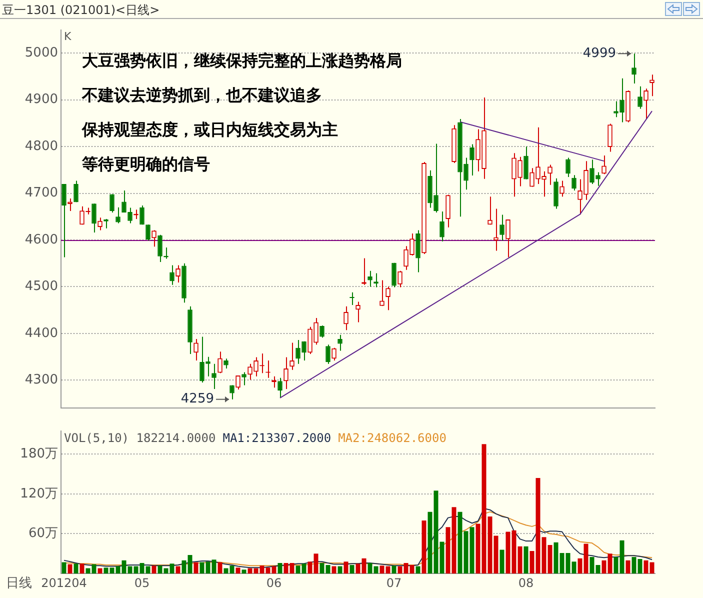 The width and height of the screenshot is (703, 598). I want to click on text: MA2:248062.6000, so click(392, 437).